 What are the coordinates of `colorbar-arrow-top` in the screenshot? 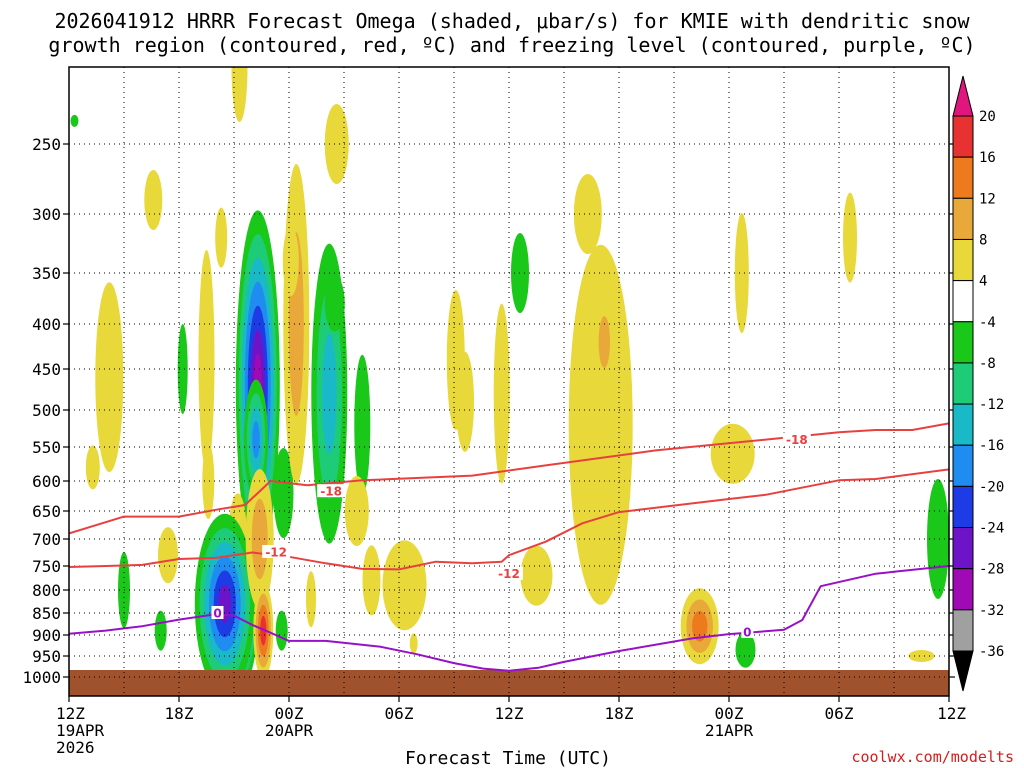 It's located at (963, 96).